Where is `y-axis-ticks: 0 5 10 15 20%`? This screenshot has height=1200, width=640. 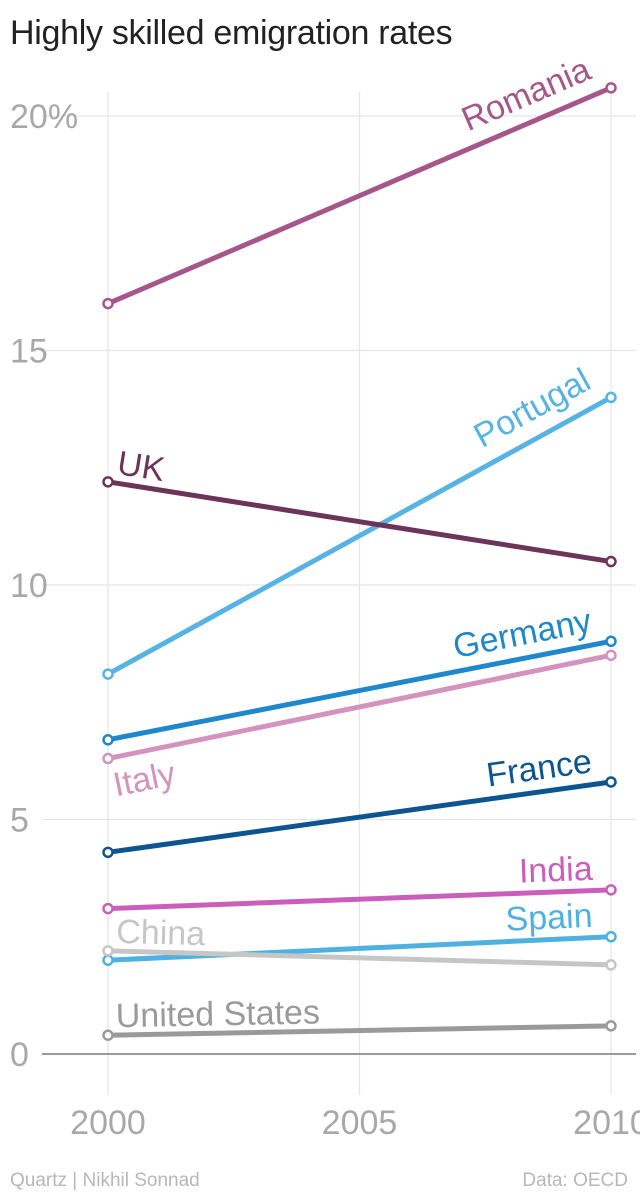
y-axis-ticks: 0 5 10 15 20% is located at coordinates (44, 586).